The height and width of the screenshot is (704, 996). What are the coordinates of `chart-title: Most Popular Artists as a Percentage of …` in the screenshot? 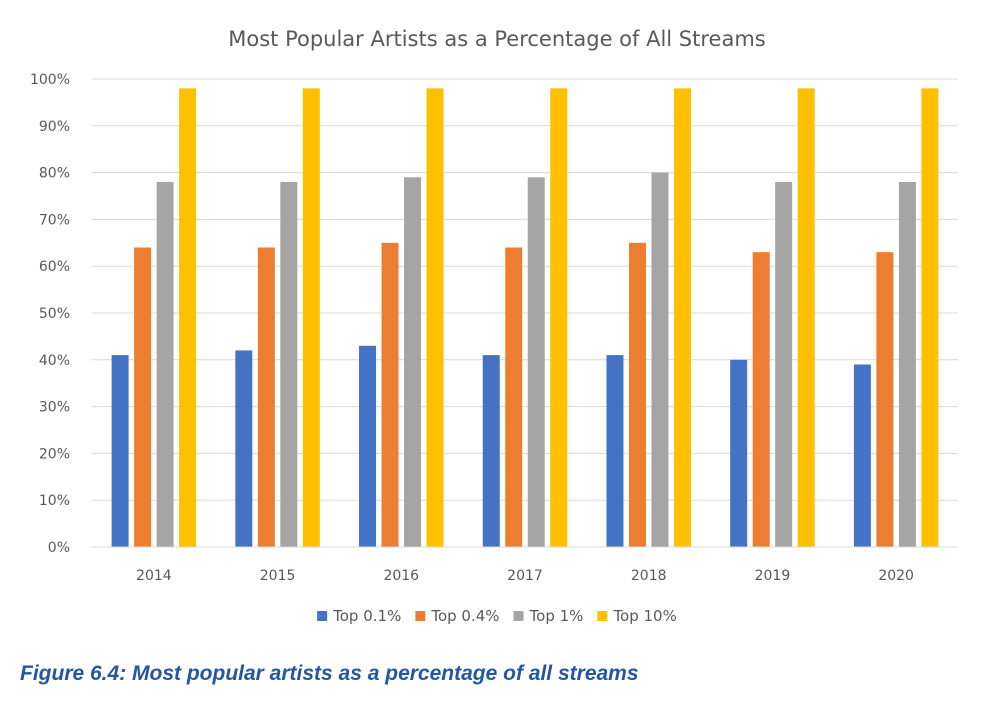 It's located at (496, 39).